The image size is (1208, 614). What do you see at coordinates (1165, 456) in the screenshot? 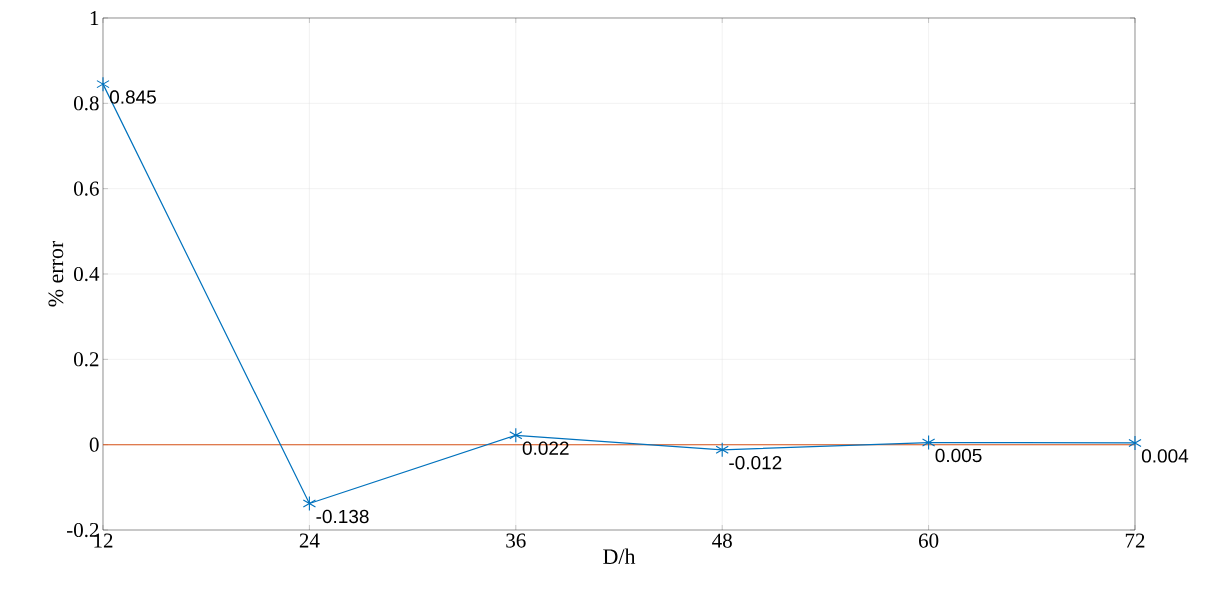
I see `data-label: 0.004` at bounding box center [1165, 456].